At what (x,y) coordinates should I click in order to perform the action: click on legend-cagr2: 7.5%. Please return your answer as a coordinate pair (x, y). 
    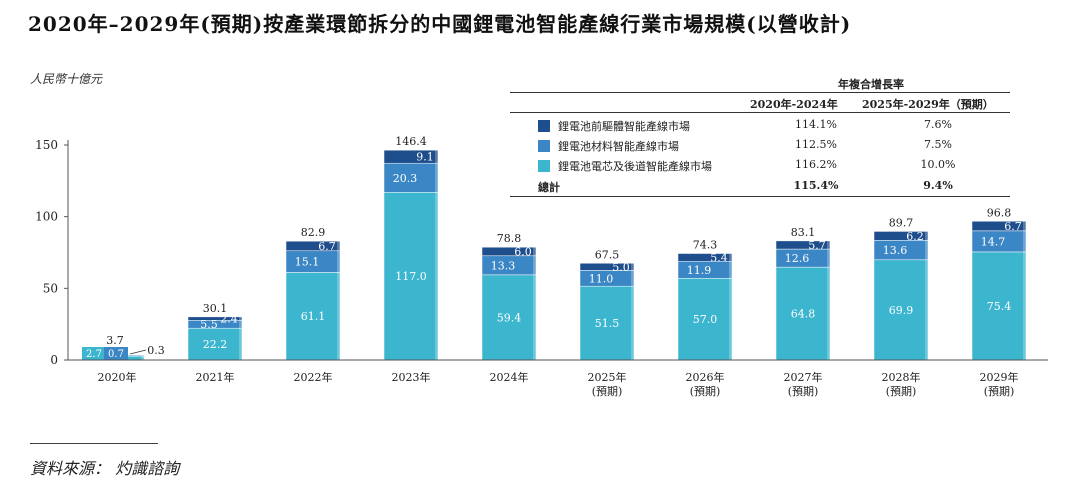
    Looking at the image, I should click on (938, 144).